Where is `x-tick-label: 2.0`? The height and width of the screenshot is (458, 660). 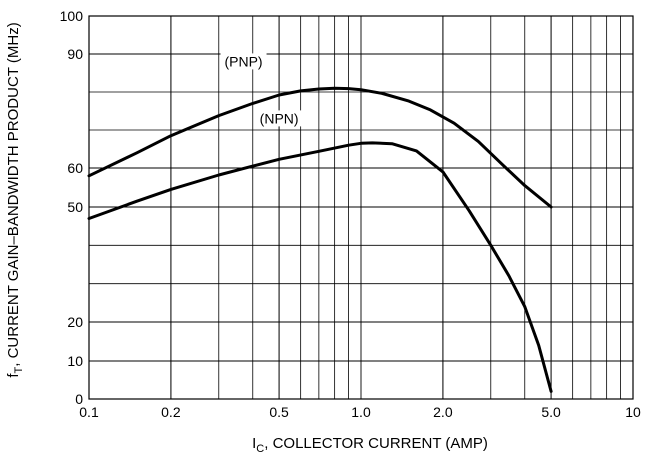 x-tick-label: 2.0 is located at coordinates (443, 412).